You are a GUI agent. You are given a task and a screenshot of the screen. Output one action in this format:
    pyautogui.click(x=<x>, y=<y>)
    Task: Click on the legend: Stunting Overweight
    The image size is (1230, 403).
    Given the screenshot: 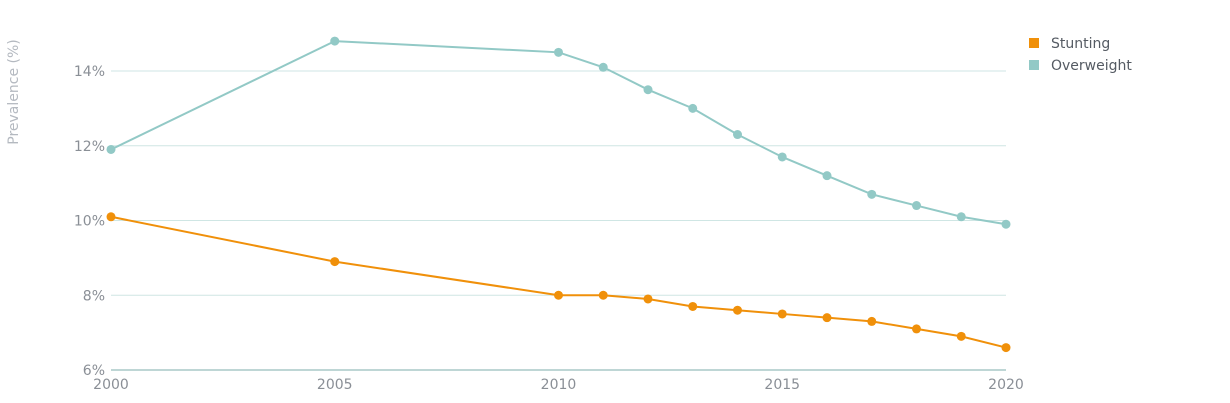 What is the action you would take?
    pyautogui.click(x=1080, y=55)
    